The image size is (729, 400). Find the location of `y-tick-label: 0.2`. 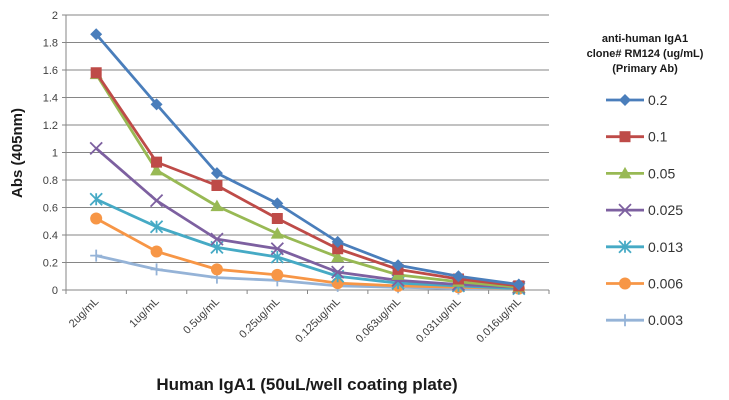

y-tick-label: 0.2 is located at coordinates (50, 264).